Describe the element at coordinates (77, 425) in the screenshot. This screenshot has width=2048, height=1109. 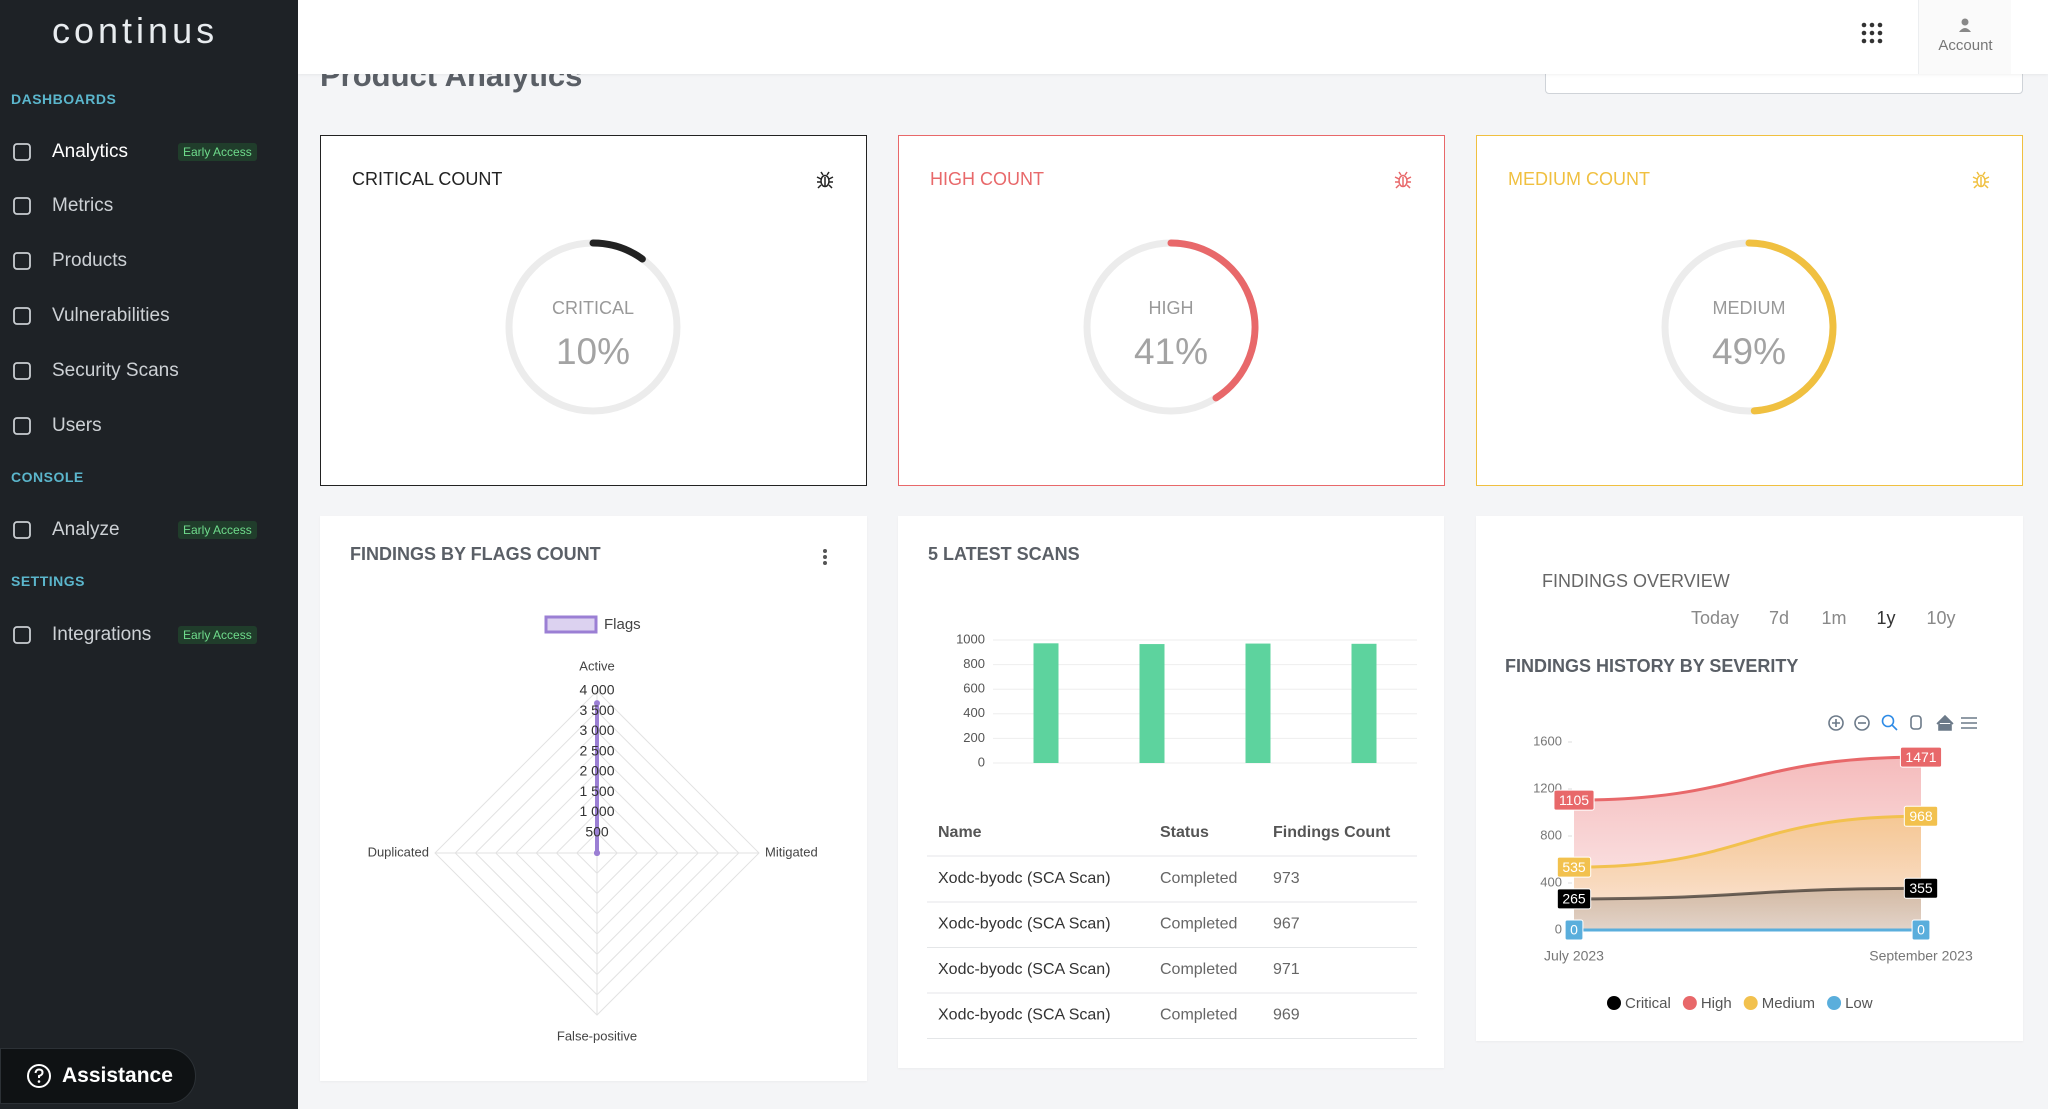
I see `nav-label: Users` at that location.